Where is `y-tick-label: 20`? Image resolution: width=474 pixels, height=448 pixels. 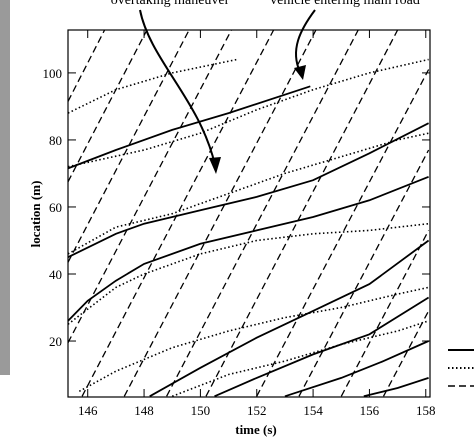 y-tick-label: 20 is located at coordinates (55, 341).